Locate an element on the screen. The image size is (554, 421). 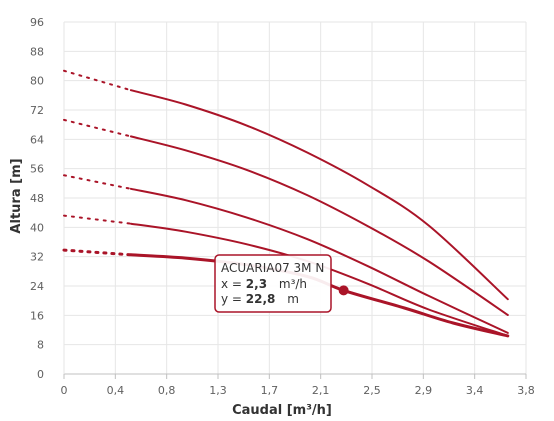
tooltip-y-prefix: y = is located at coordinates (233, 299).